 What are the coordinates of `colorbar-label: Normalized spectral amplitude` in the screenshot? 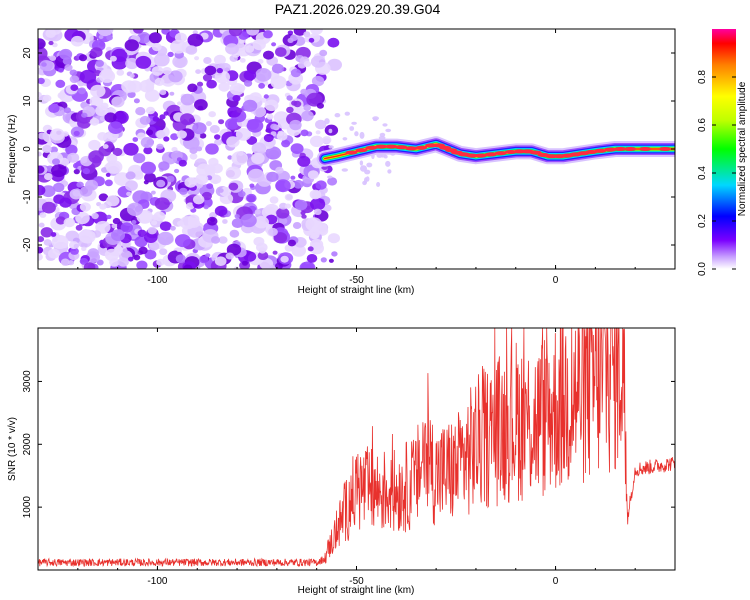 It's located at (742, 148).